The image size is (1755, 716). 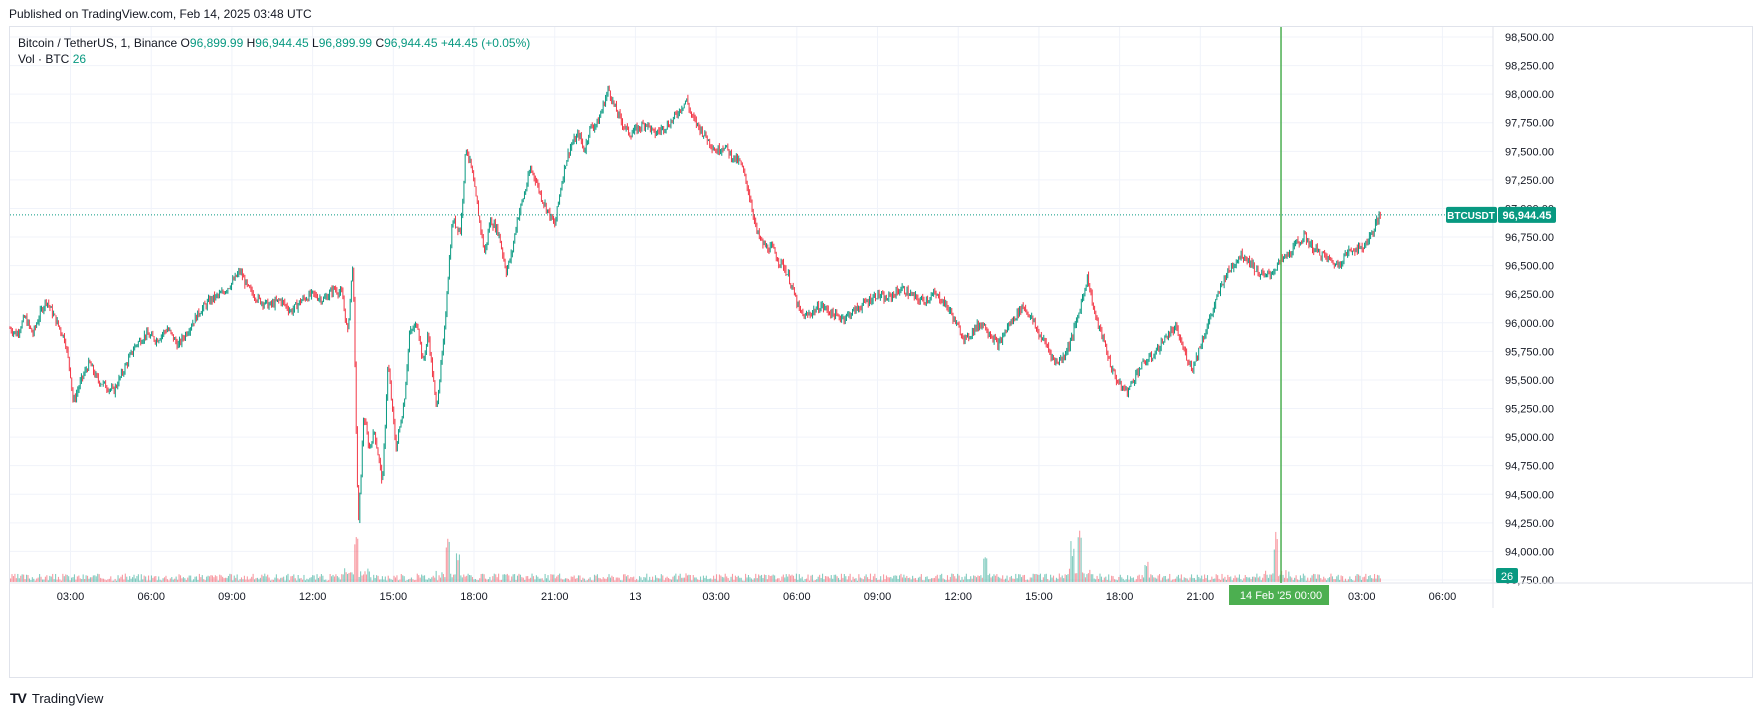 I want to click on legend-low-value: 96,899.99, so click(x=345, y=43).